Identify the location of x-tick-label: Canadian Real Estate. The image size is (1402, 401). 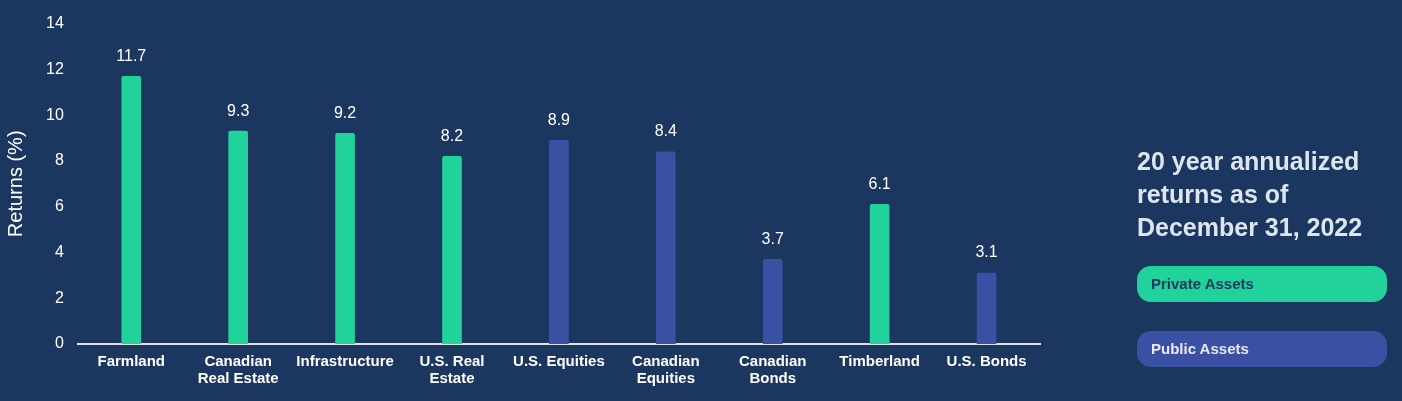
(238, 369).